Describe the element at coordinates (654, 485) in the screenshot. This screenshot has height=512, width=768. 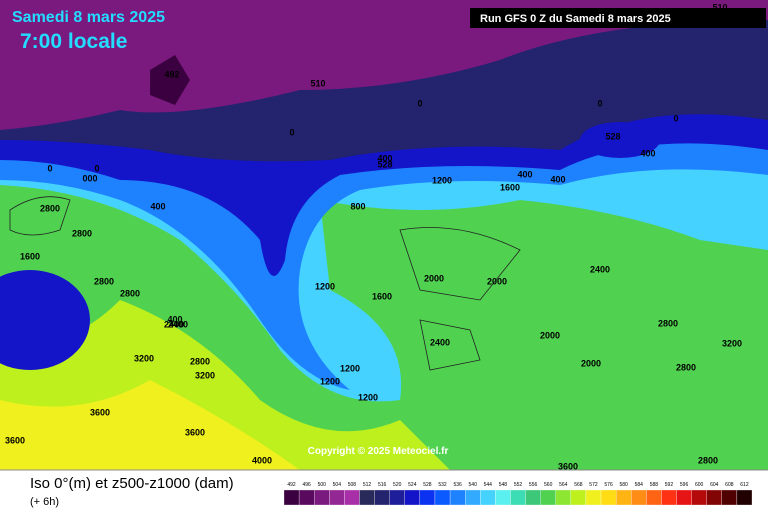
I see `legend-label: 588` at that location.